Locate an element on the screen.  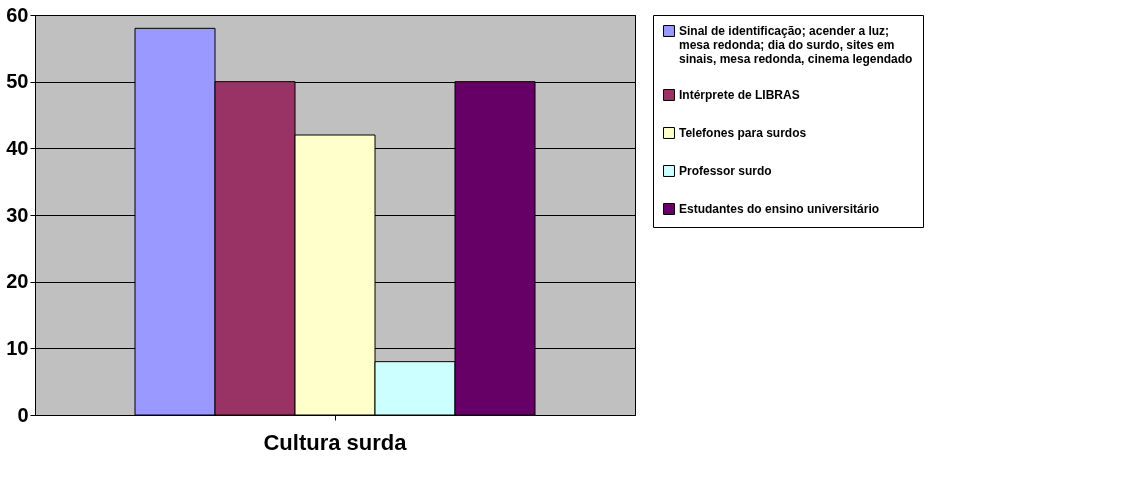
legend-label: Professor surdo is located at coordinates (725, 171).